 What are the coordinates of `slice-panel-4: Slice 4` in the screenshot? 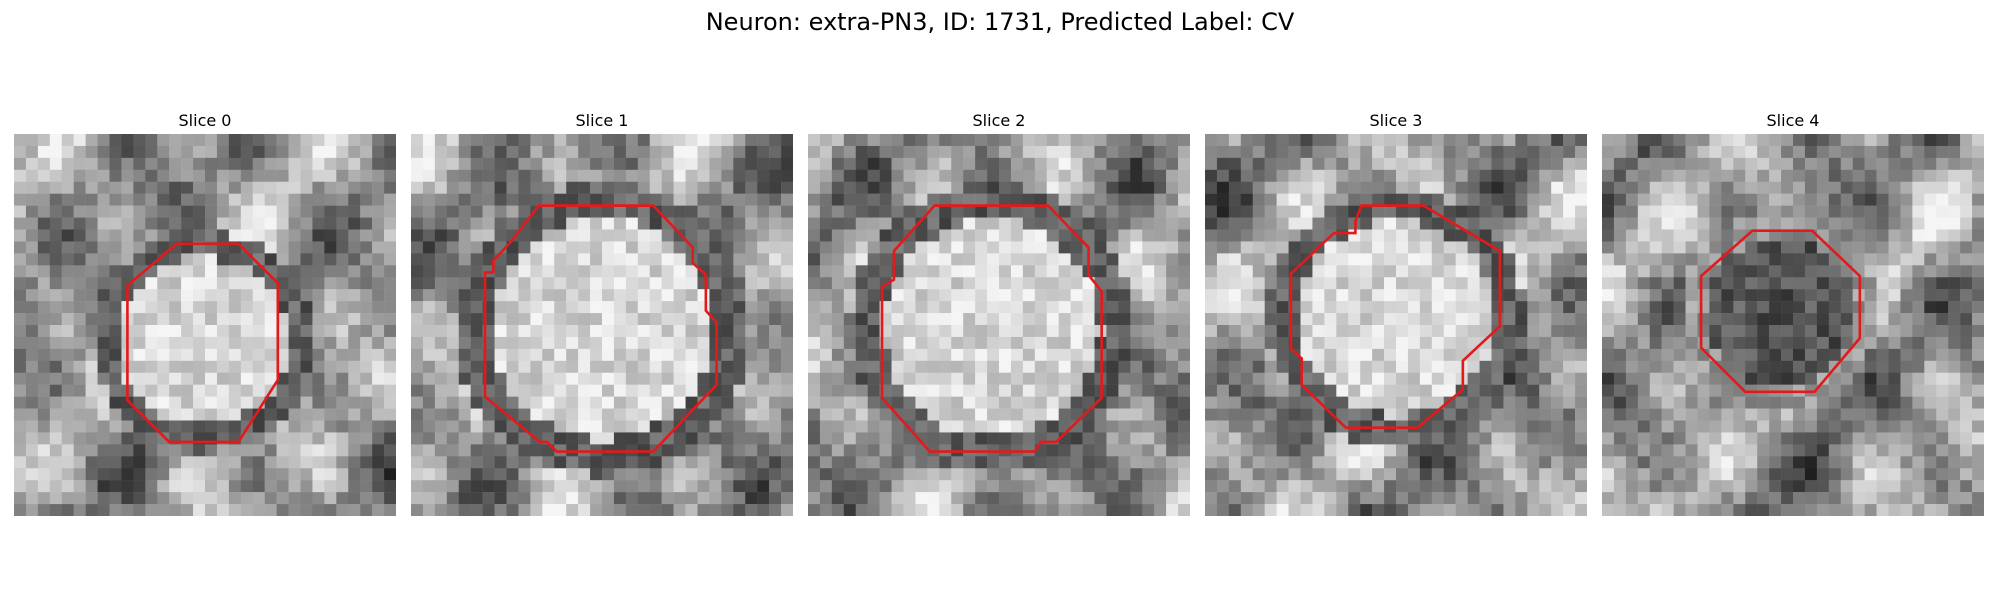 It's located at (1793, 313).